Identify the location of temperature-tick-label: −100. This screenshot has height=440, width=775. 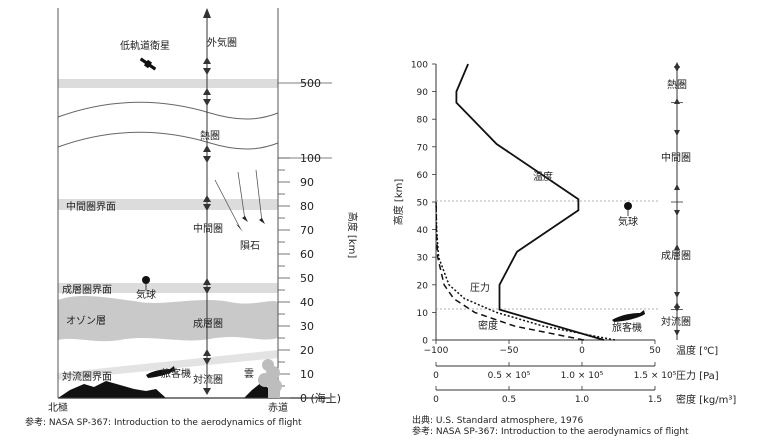
(436, 351).